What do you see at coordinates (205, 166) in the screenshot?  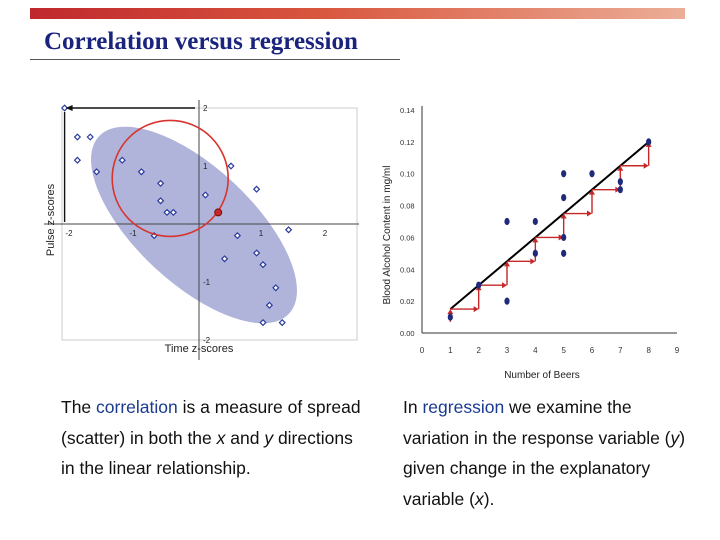 I see `correlation-y-tick-label: 1` at bounding box center [205, 166].